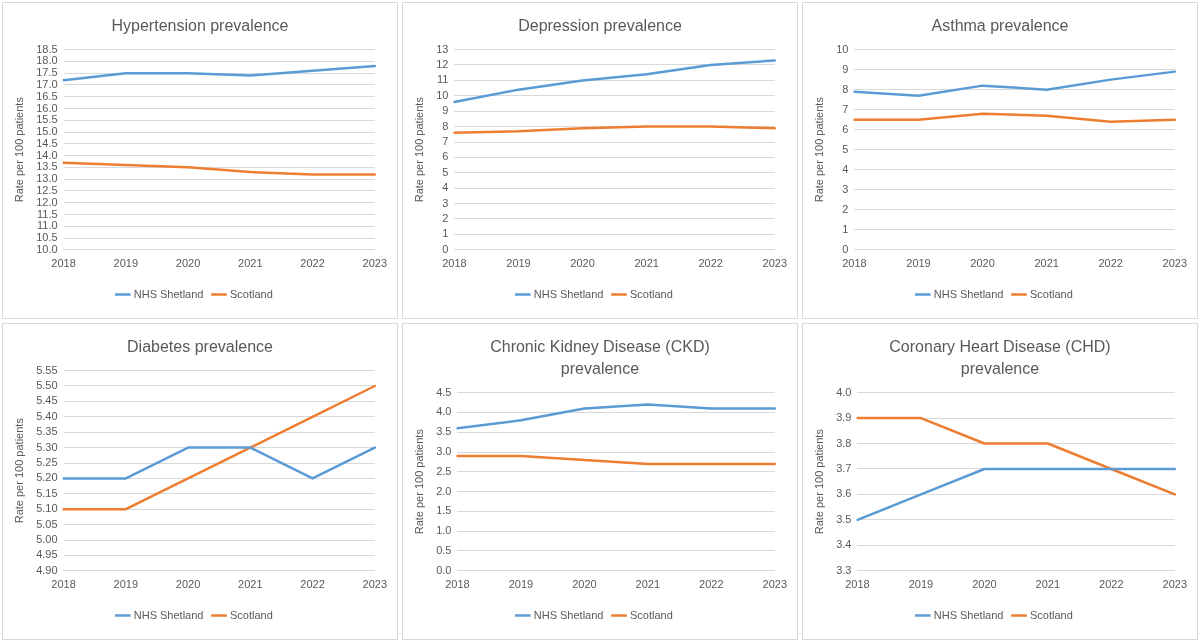 The height and width of the screenshot is (642, 1200). I want to click on y-tick-label: 5.05, so click(47, 523).